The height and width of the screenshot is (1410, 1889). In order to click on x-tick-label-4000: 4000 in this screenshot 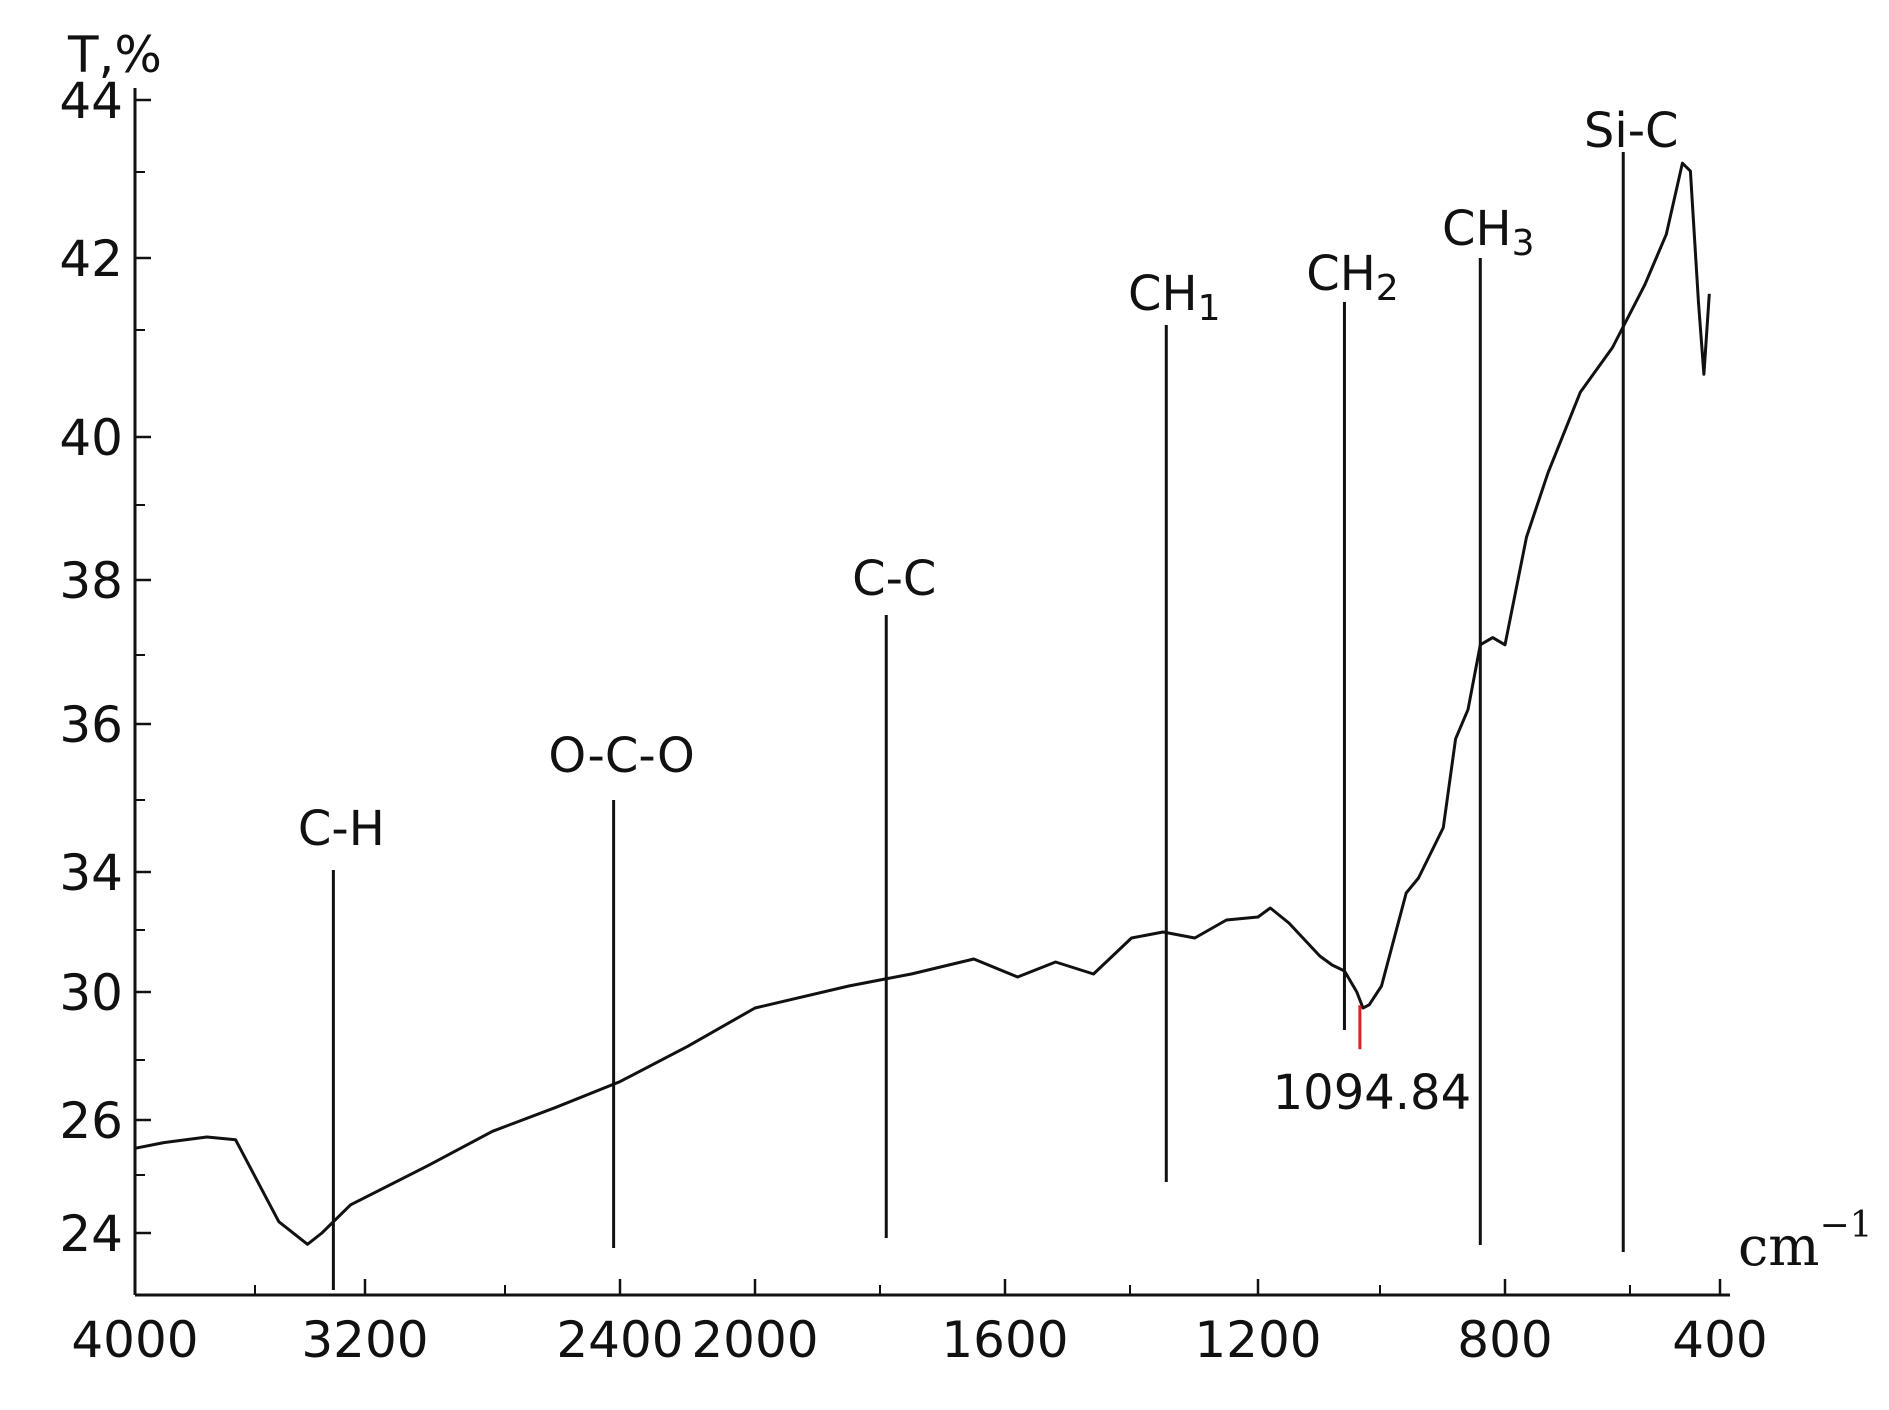, I will do `click(134, 1340)`.